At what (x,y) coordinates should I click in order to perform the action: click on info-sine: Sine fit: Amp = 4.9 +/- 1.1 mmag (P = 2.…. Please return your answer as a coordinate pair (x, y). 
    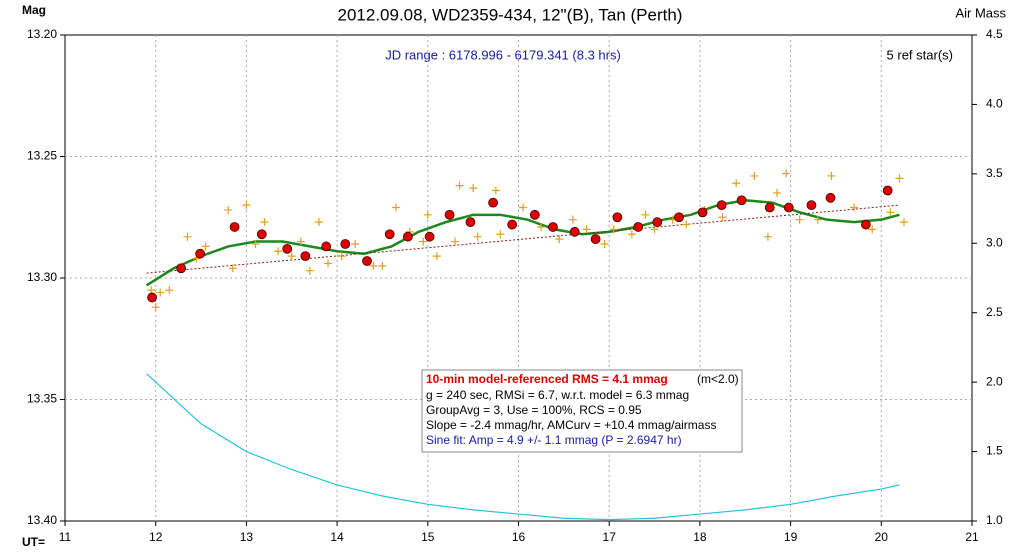
    Looking at the image, I should click on (554, 440).